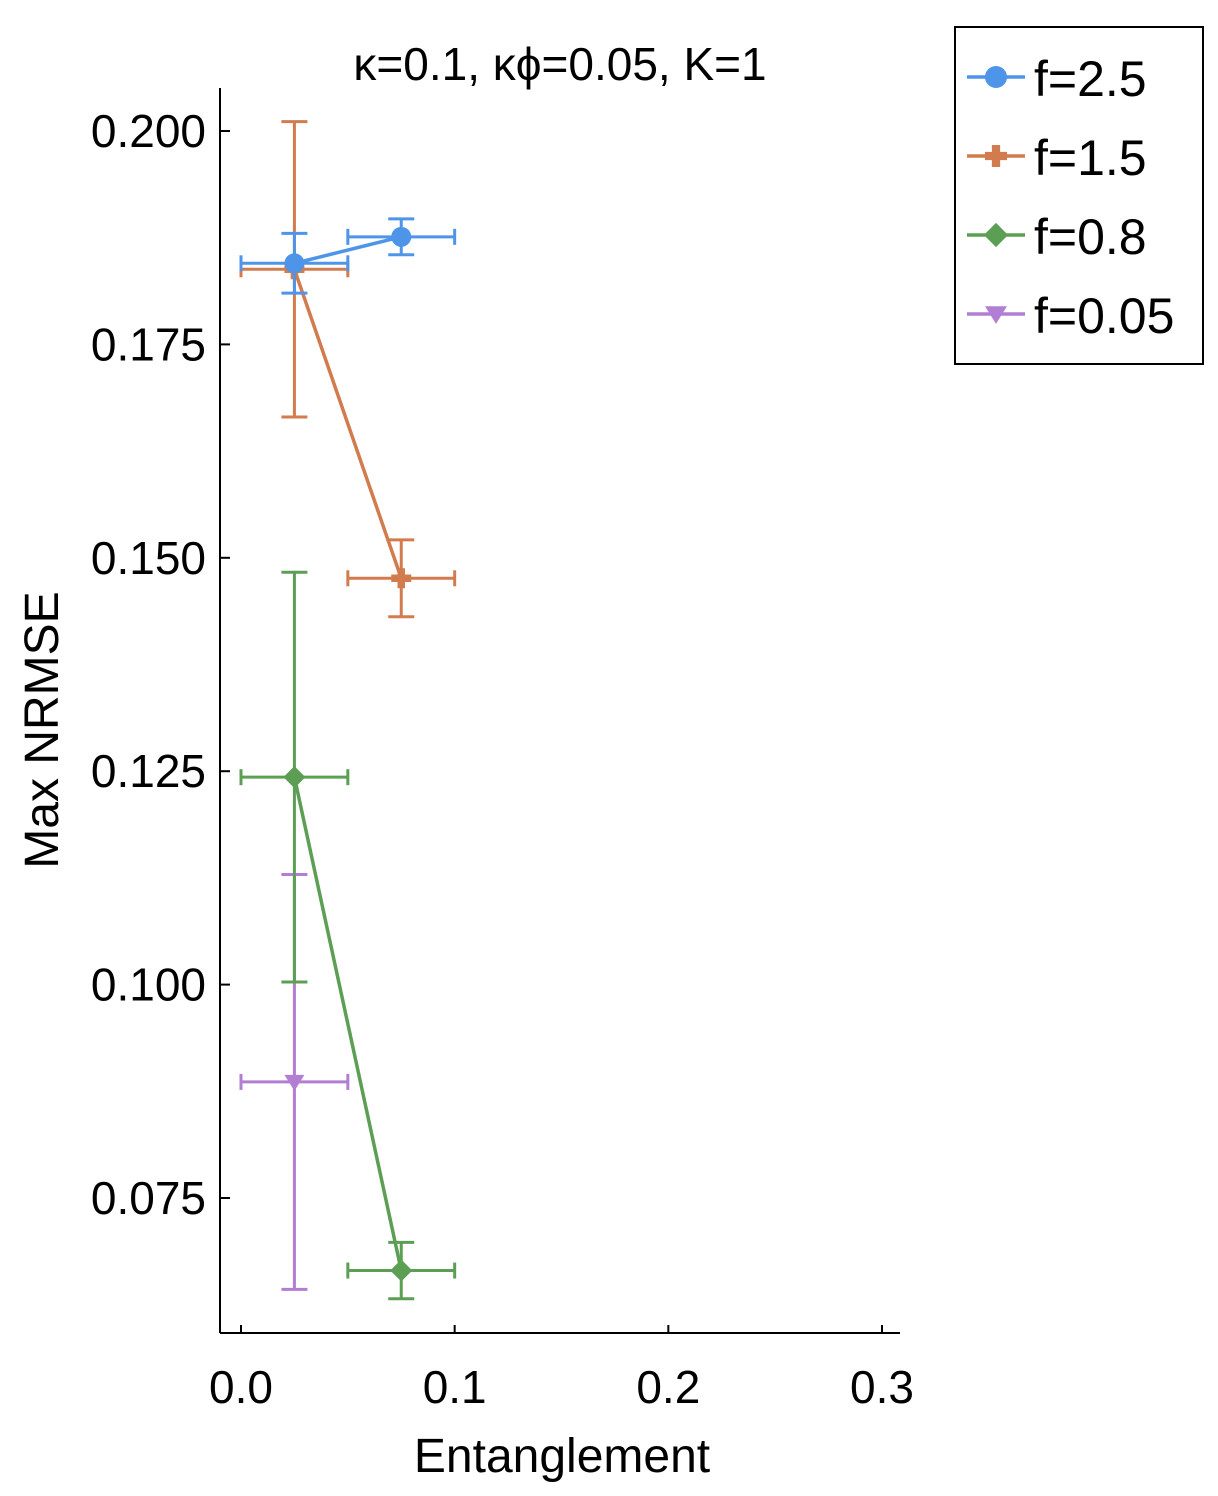 The width and height of the screenshot is (1218, 1496). I want to click on x-tick-label: 0.3, so click(882, 1387).